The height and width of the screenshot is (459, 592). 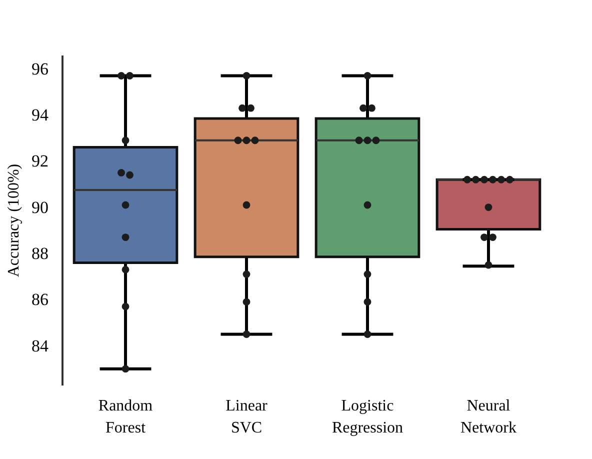 What do you see at coordinates (40, 346) in the screenshot?
I see `y-tick-label: 84` at bounding box center [40, 346].